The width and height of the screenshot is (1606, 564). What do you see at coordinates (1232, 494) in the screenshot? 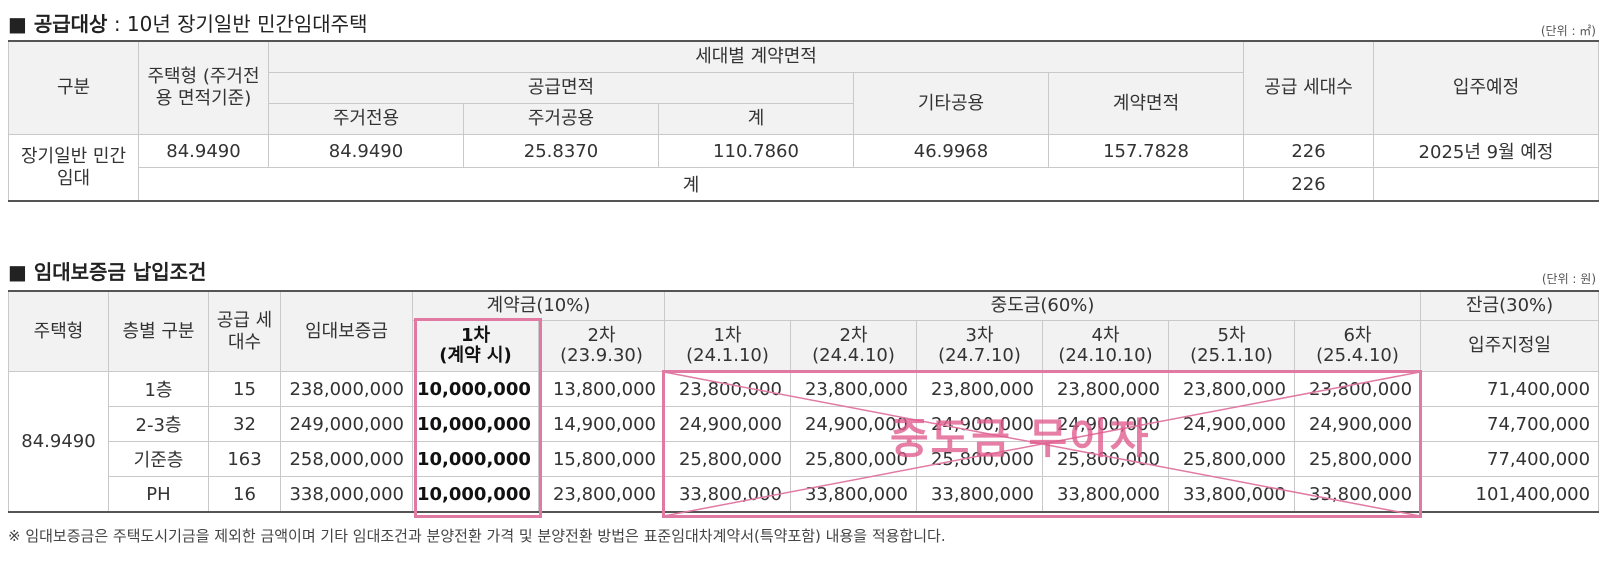
I see `middle-m5-cell: 33,800,000` at bounding box center [1232, 494].